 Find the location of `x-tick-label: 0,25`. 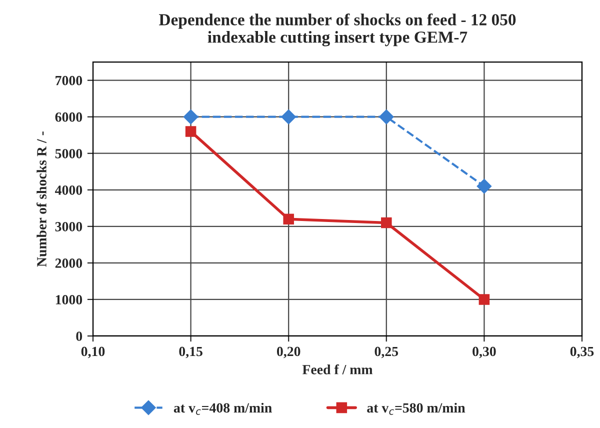

x-tick-label: 0,25 is located at coordinates (386, 352).